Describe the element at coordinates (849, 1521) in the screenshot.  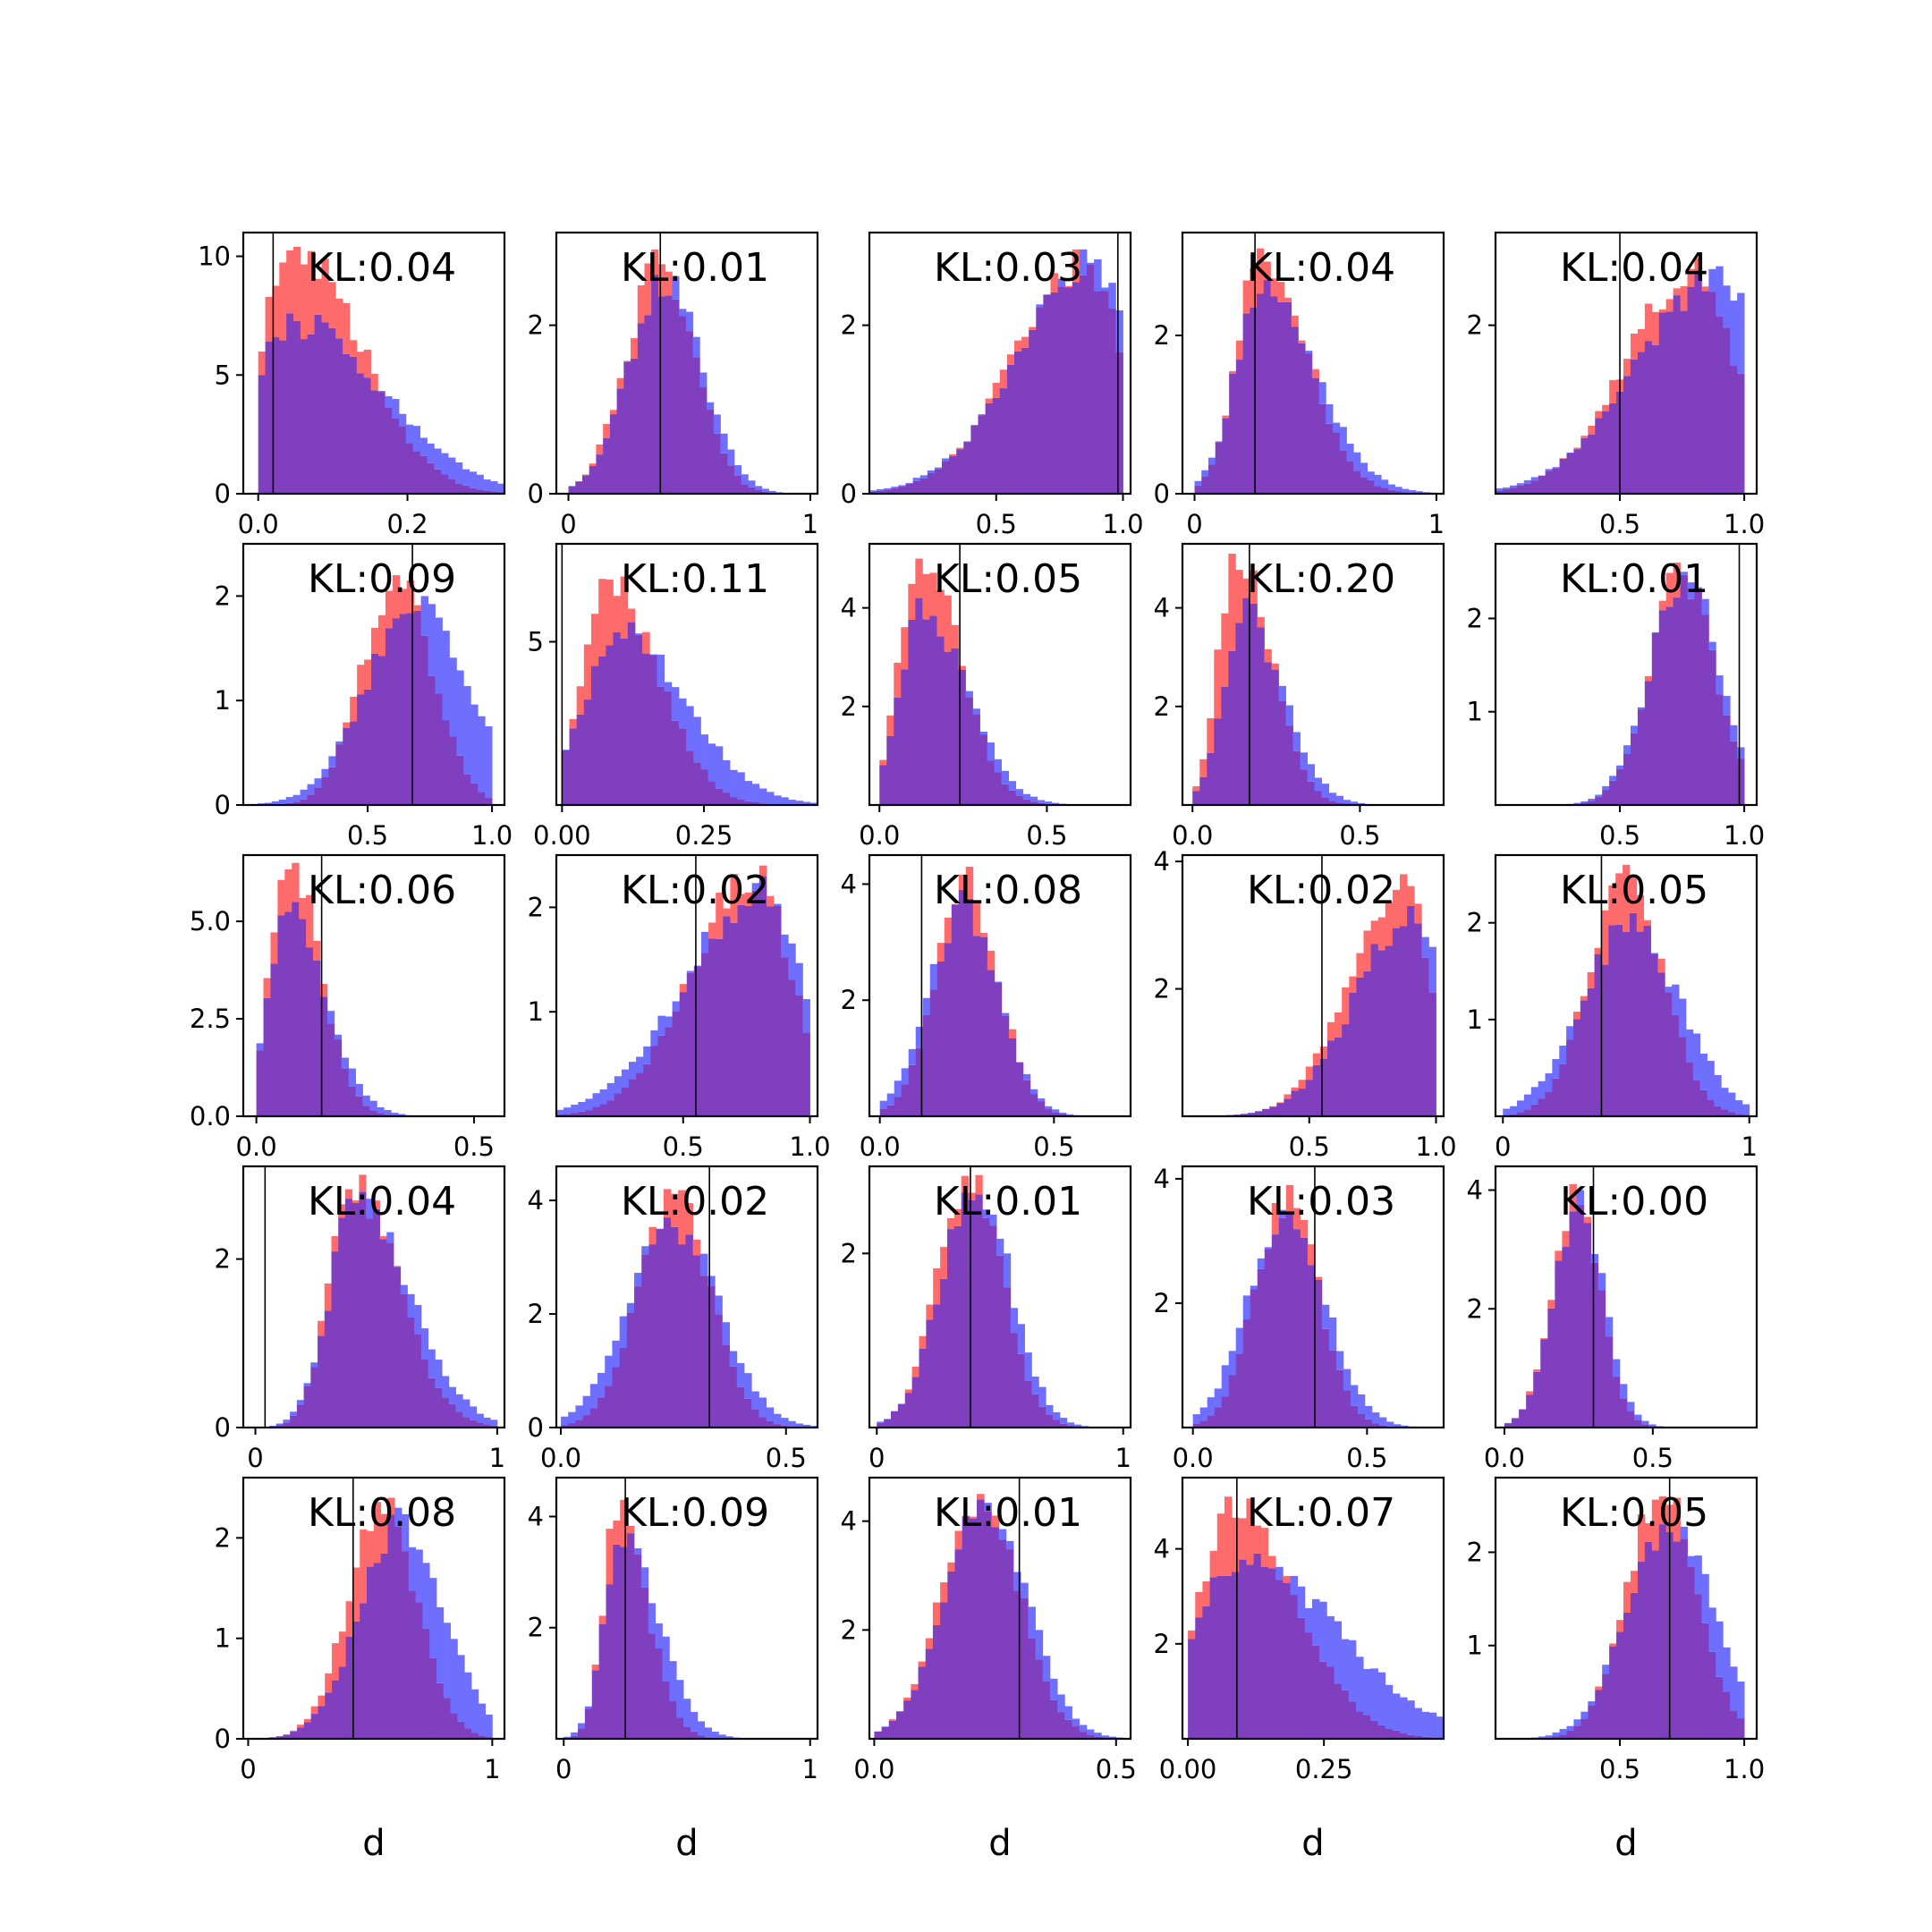
I see `y-tick-label: 4` at that location.